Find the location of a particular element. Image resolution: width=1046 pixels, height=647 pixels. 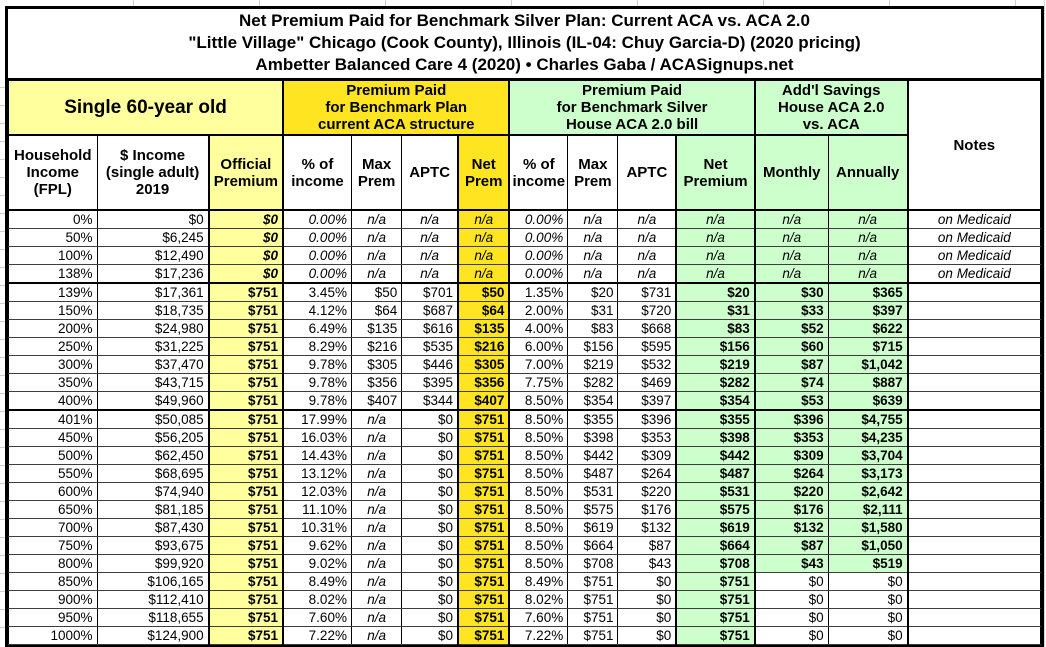

cell-mo: $176 is located at coordinates (791, 509).